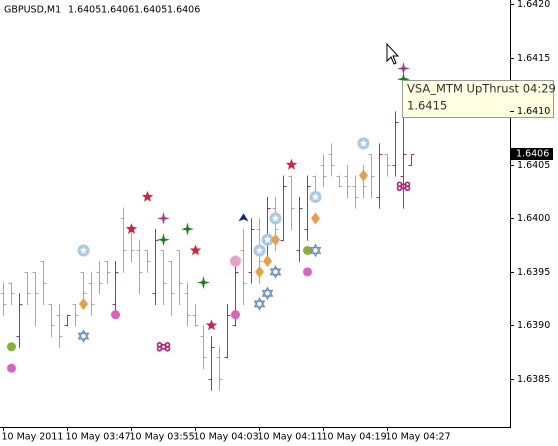 Image resolution: width=558 pixels, height=446 pixels. Describe the element at coordinates (533, 272) in the screenshot. I see `y-tick-label: 1.6395` at that location.